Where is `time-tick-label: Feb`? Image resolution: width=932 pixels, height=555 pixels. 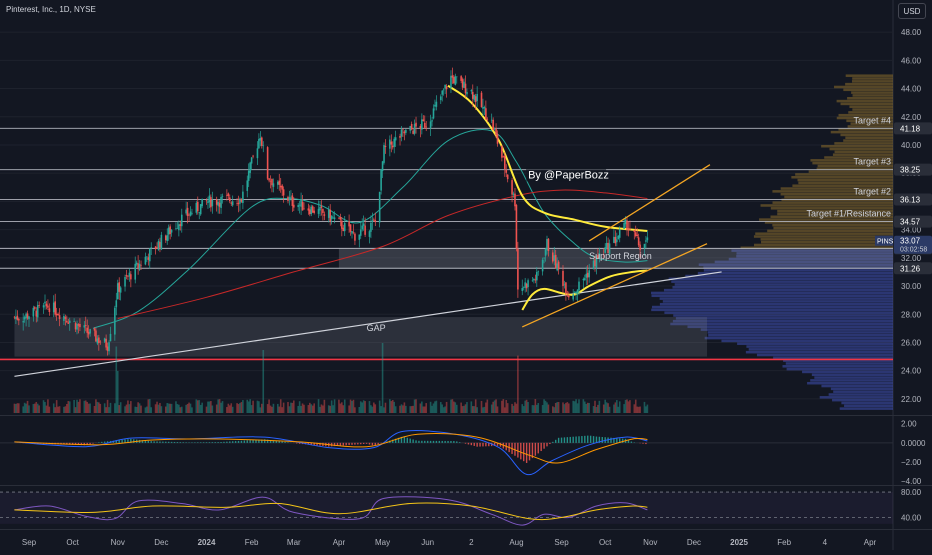
time-tick-label: Feb is located at coordinates (784, 542).